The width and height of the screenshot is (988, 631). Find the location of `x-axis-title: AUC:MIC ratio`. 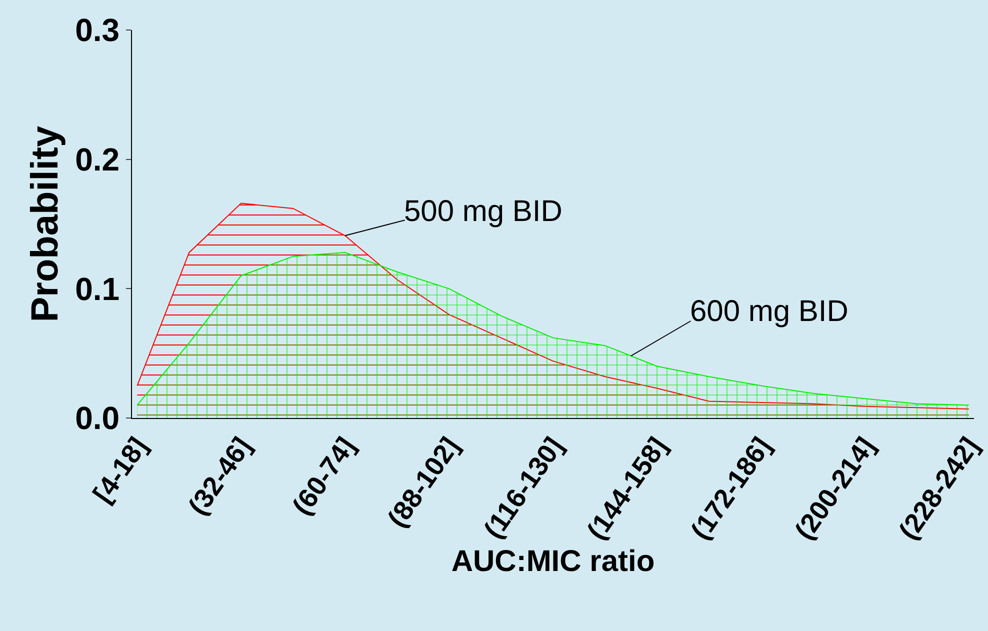

x-axis-title: AUC:MIC ratio is located at coordinates (553, 561).